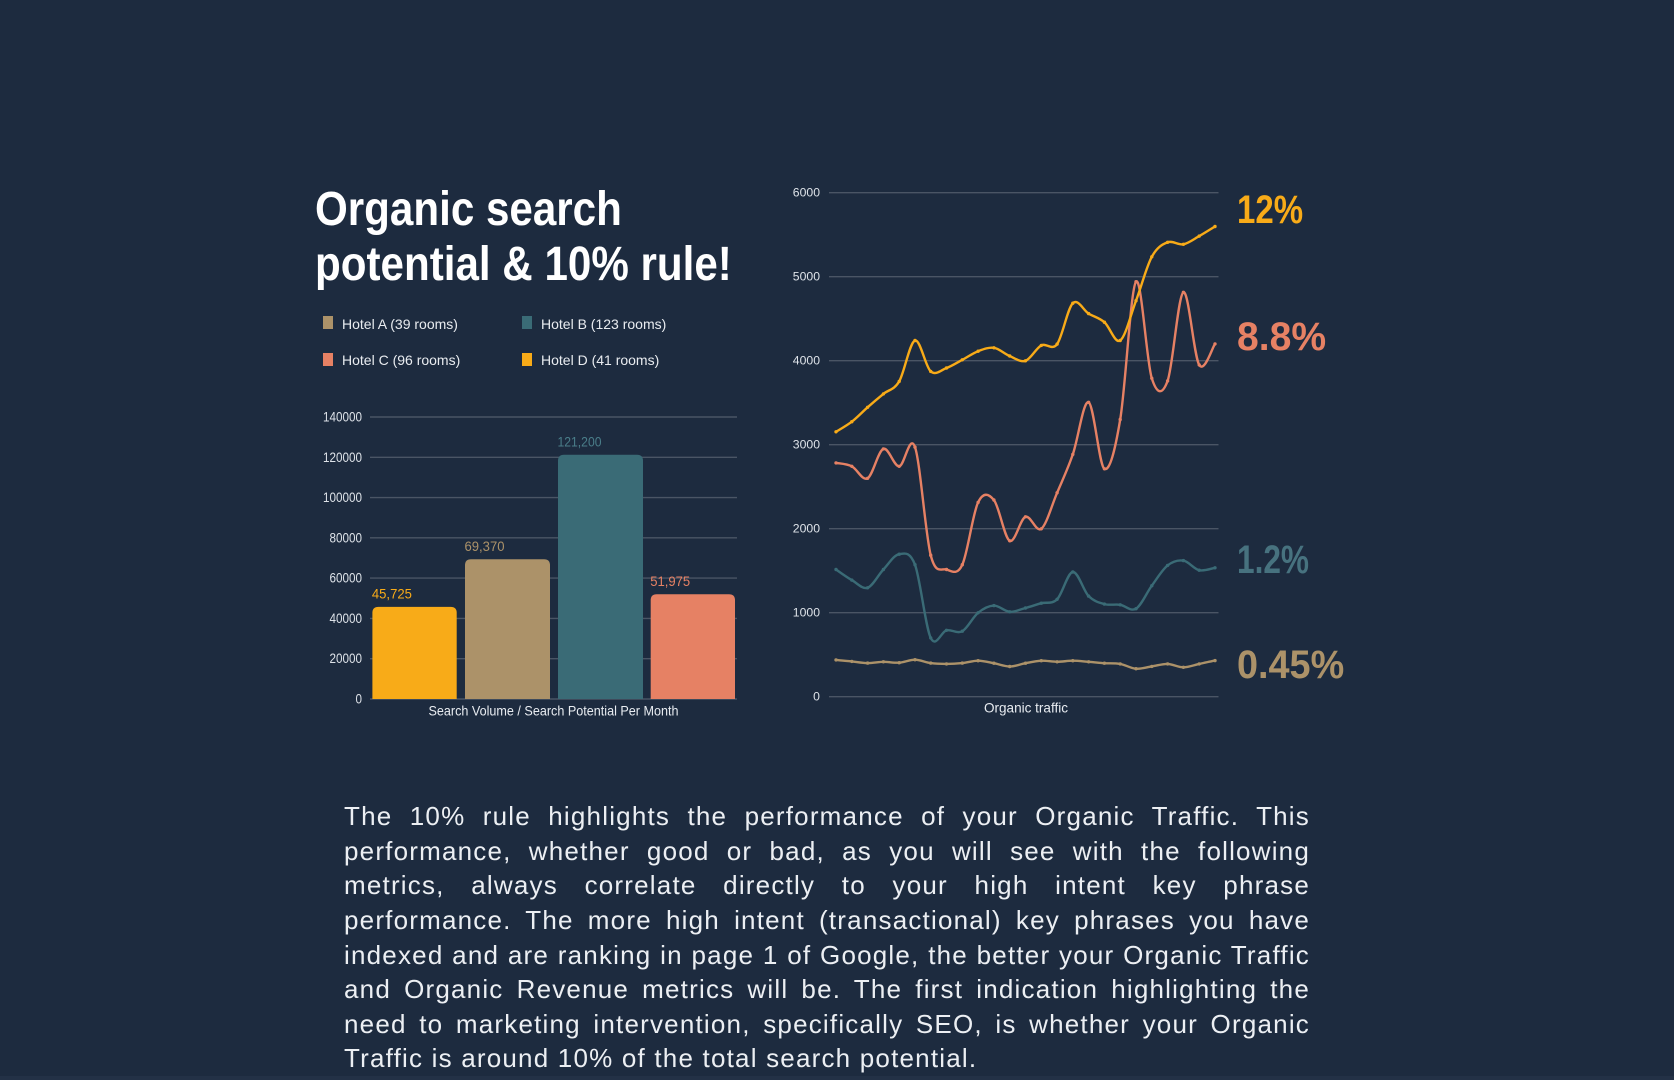 Image resolution: width=1674 pixels, height=1080 pixels. I want to click on svg-text: 140000, so click(342, 417).